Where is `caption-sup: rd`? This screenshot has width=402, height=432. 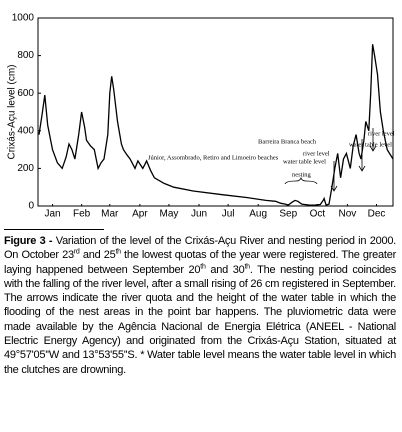 caption-sup: rd is located at coordinates (76, 252).